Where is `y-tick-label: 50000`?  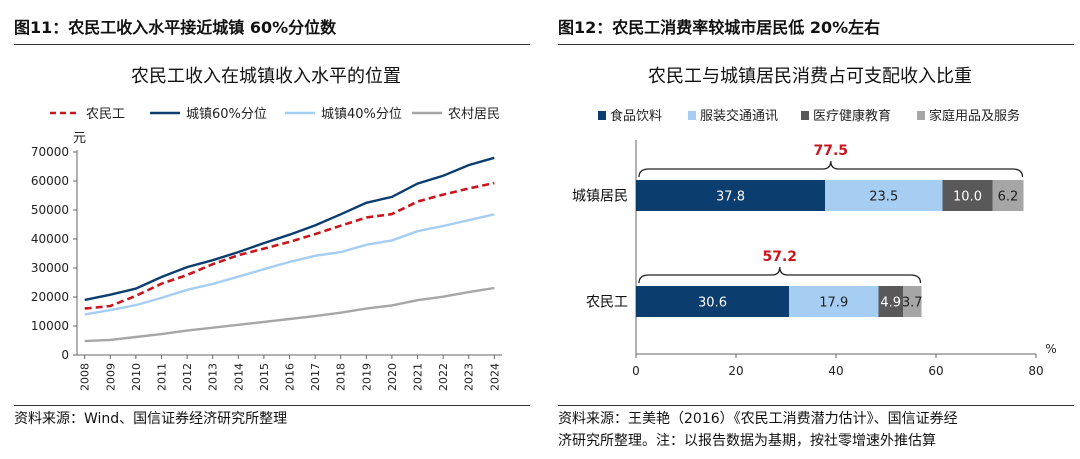
y-tick-label: 50000 is located at coordinates (50, 210).